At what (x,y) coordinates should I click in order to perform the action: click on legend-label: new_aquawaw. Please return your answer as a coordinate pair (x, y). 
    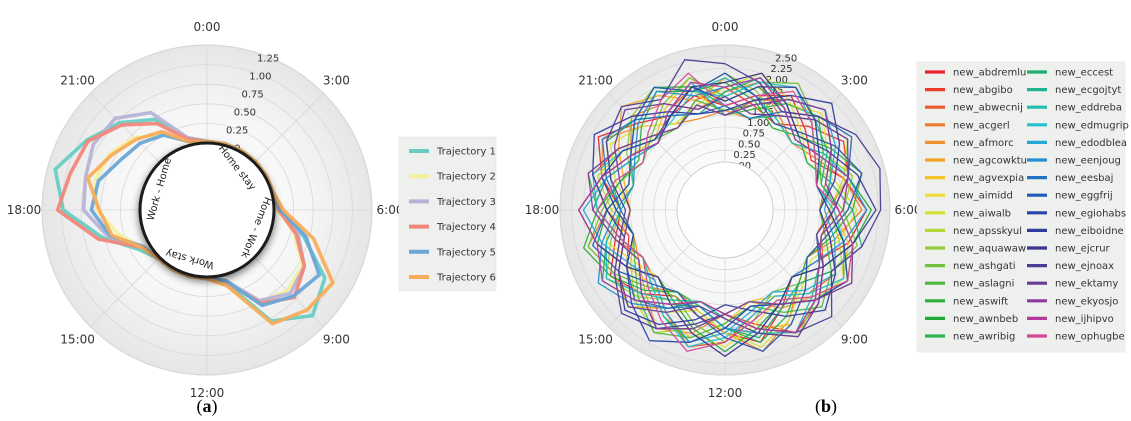
    Looking at the image, I should click on (989, 249).